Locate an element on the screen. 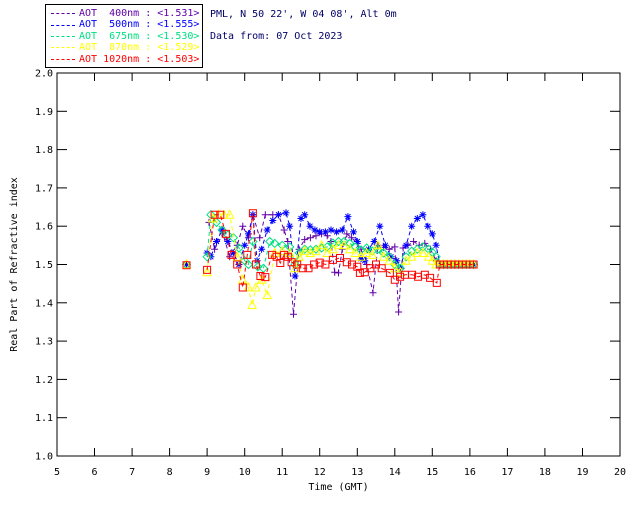 The width and height of the screenshot is (640, 512). y-tick-label: 1.8 is located at coordinates (44, 150).